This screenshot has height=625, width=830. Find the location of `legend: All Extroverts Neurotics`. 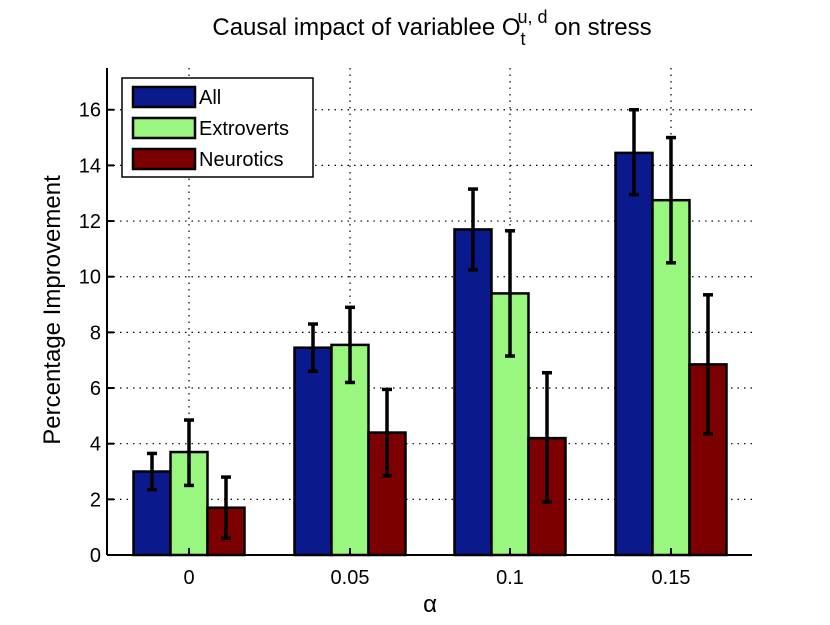

legend: All Extroverts Neurotics is located at coordinates (217, 127).